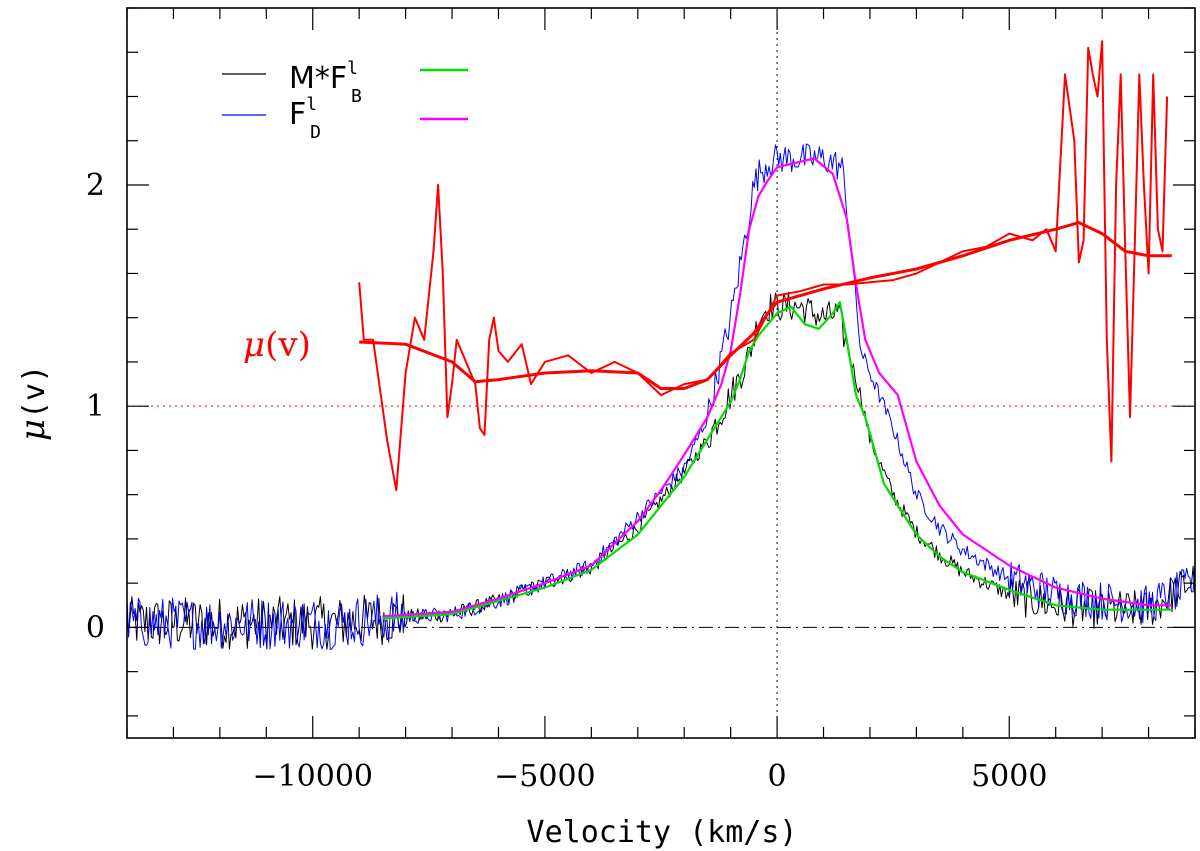 Image resolution: width=1200 pixels, height=851 pixels. What do you see at coordinates (311, 104) in the screenshot?
I see `legend-label-d-sup: l` at bounding box center [311, 104].